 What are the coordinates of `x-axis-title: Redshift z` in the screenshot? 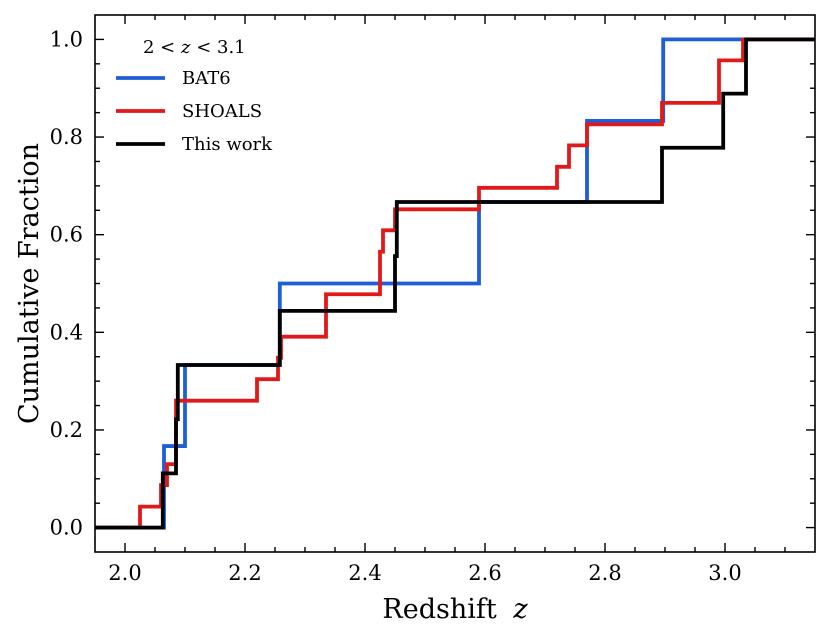 It's located at (455, 609).